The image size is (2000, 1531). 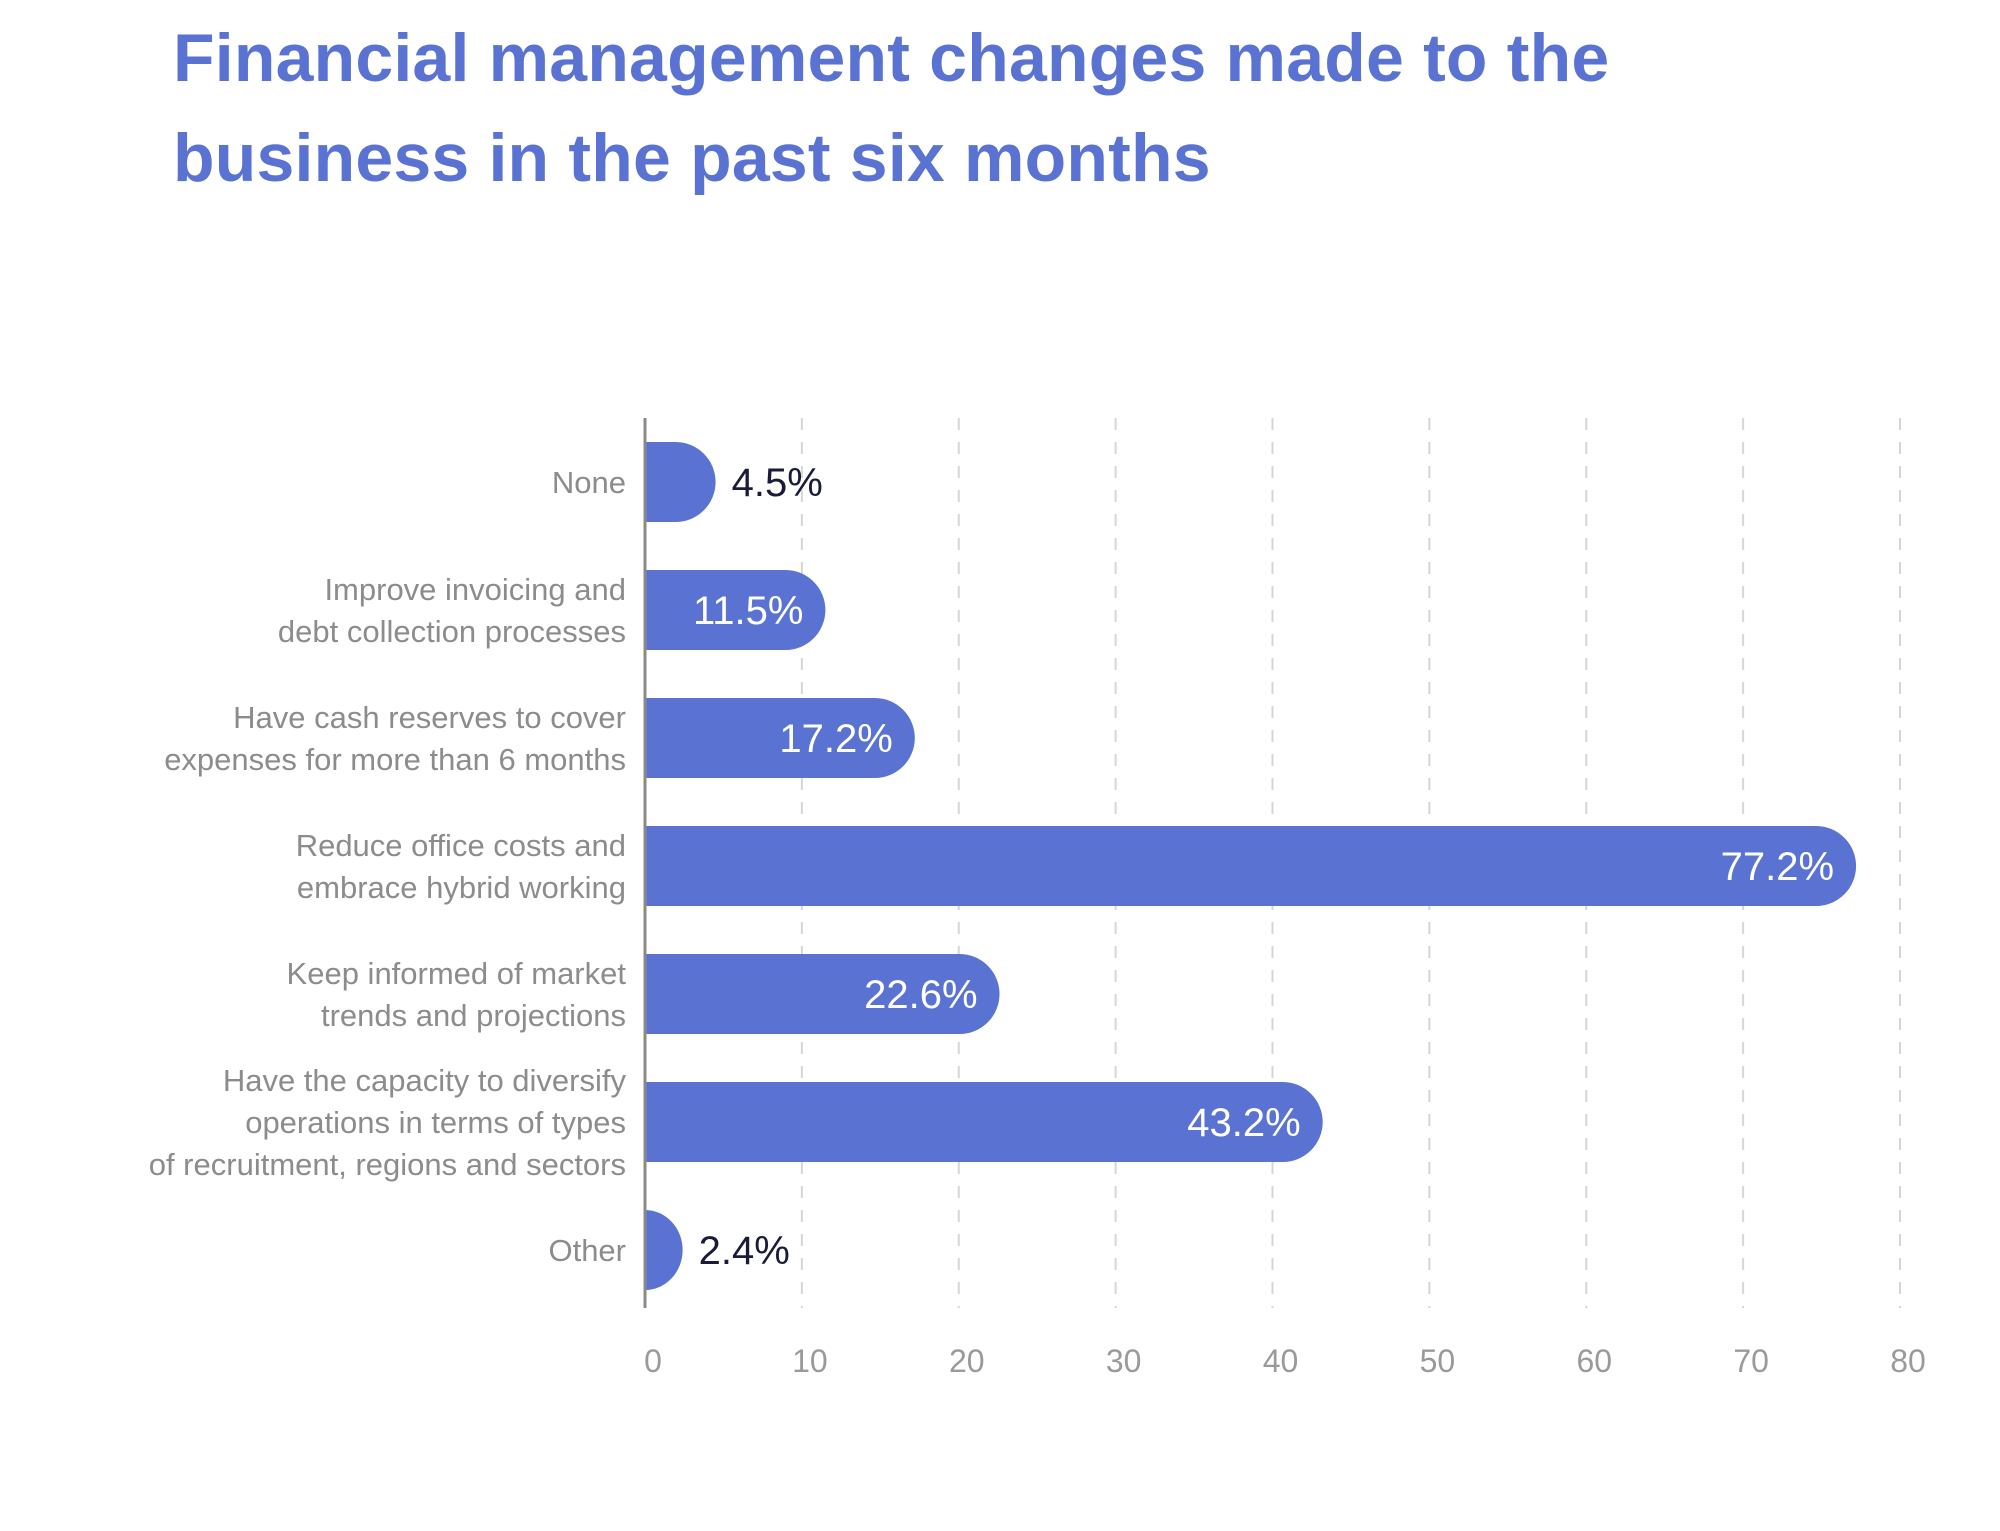 What do you see at coordinates (1777, 867) in the screenshot?
I see `value-label: 77.2%` at bounding box center [1777, 867].